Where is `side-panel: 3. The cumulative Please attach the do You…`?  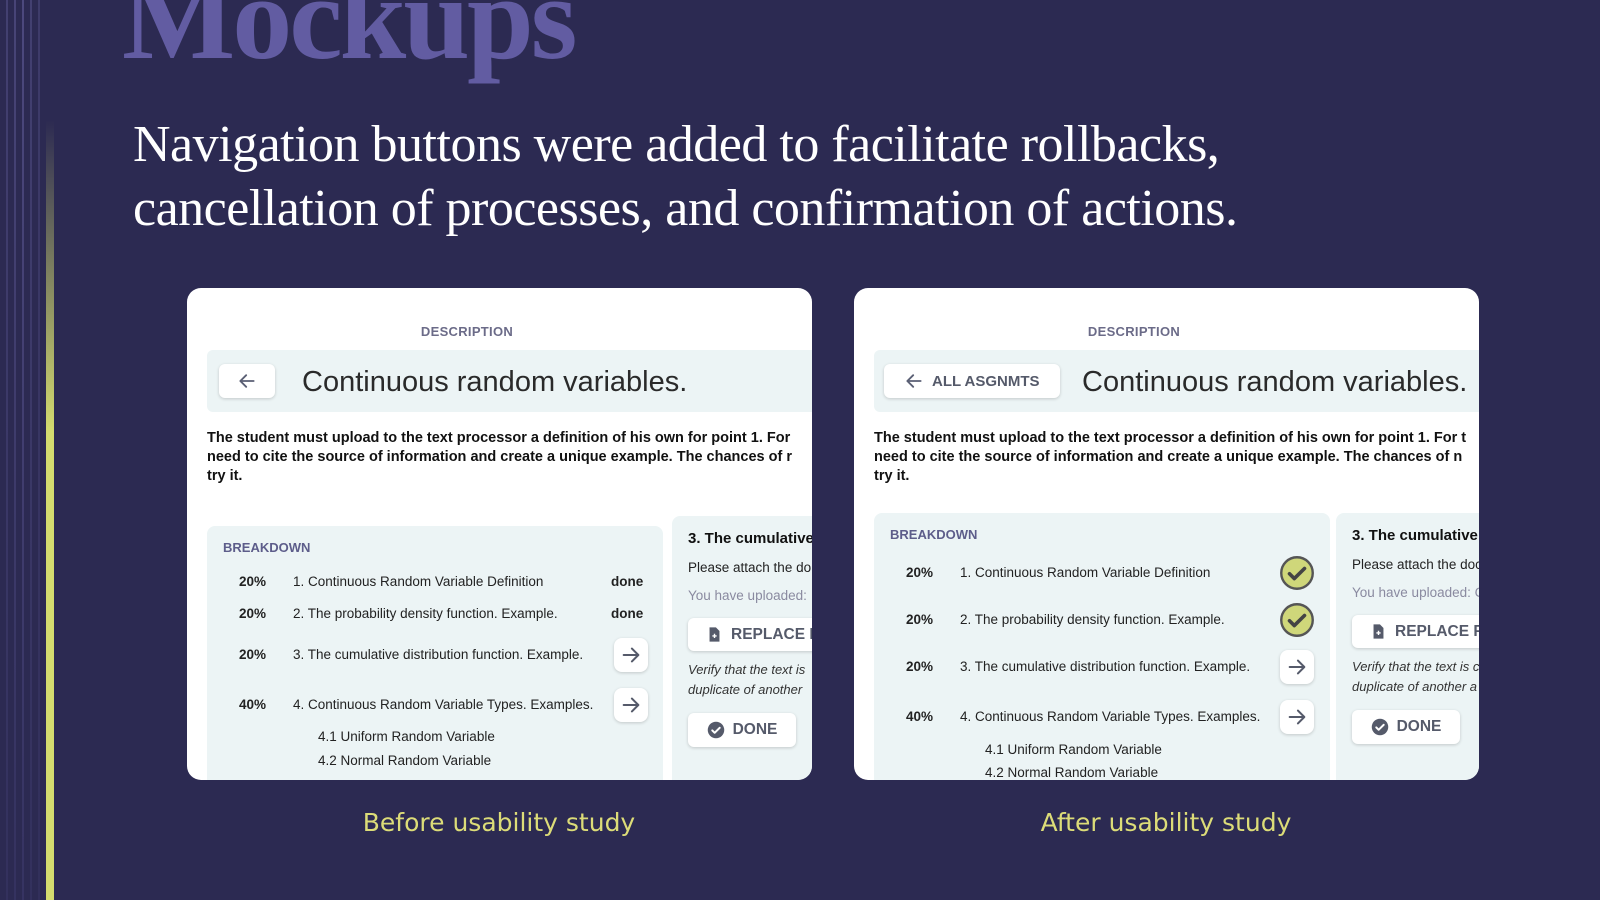 side-panel: 3. The cumulative Please attach the do You… is located at coordinates (742, 648).